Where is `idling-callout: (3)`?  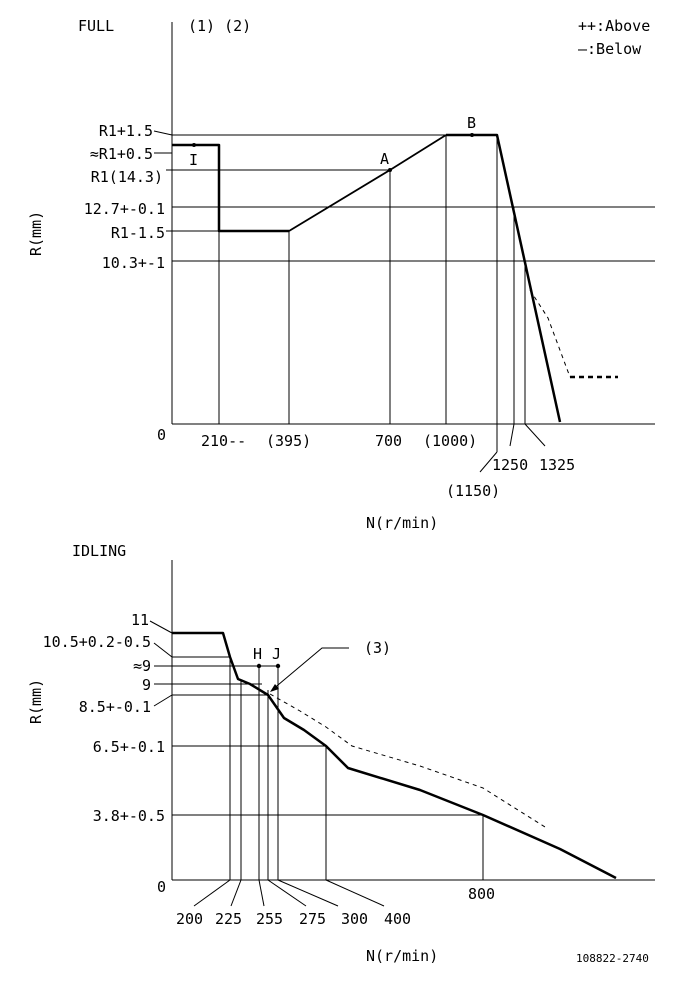 idling-callout: (3) is located at coordinates (377, 648).